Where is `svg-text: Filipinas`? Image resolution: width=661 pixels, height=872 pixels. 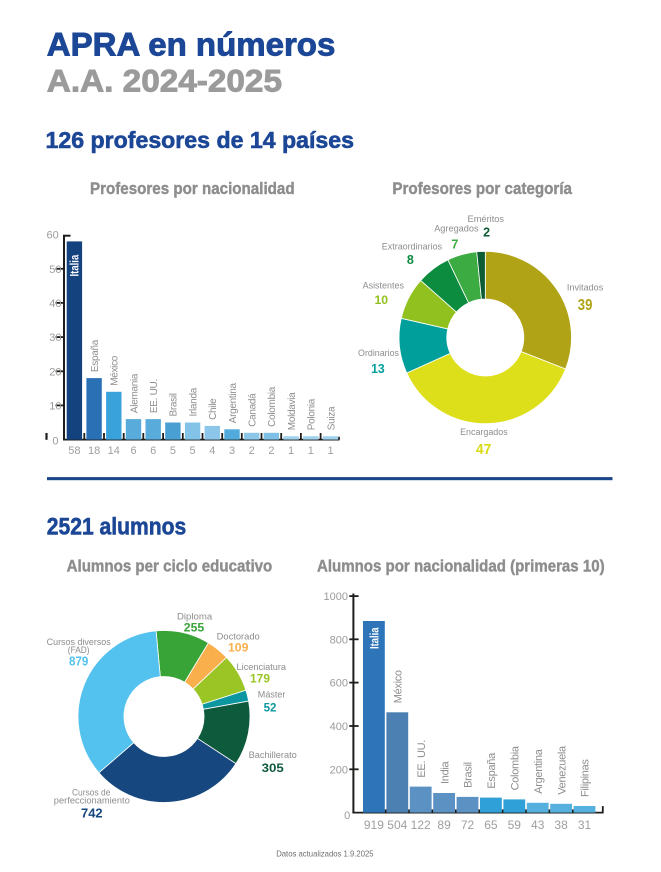
svg-text: Filipinas is located at coordinates (586, 778).